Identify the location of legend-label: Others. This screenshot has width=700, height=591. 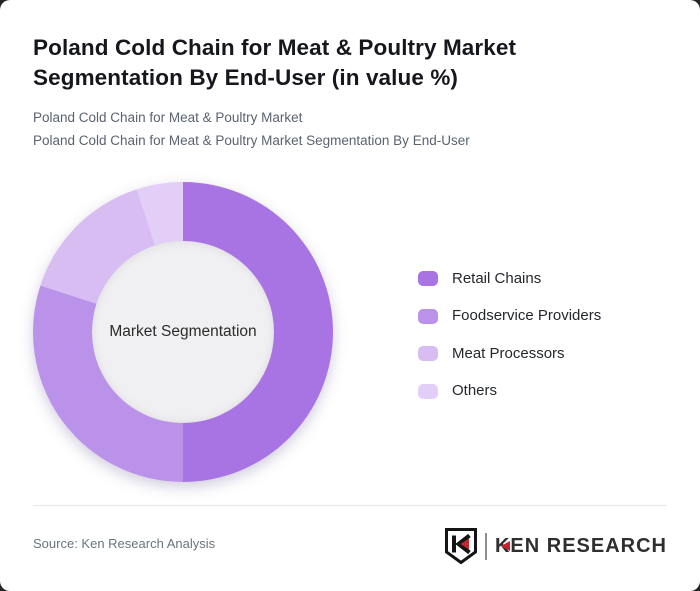
(475, 390).